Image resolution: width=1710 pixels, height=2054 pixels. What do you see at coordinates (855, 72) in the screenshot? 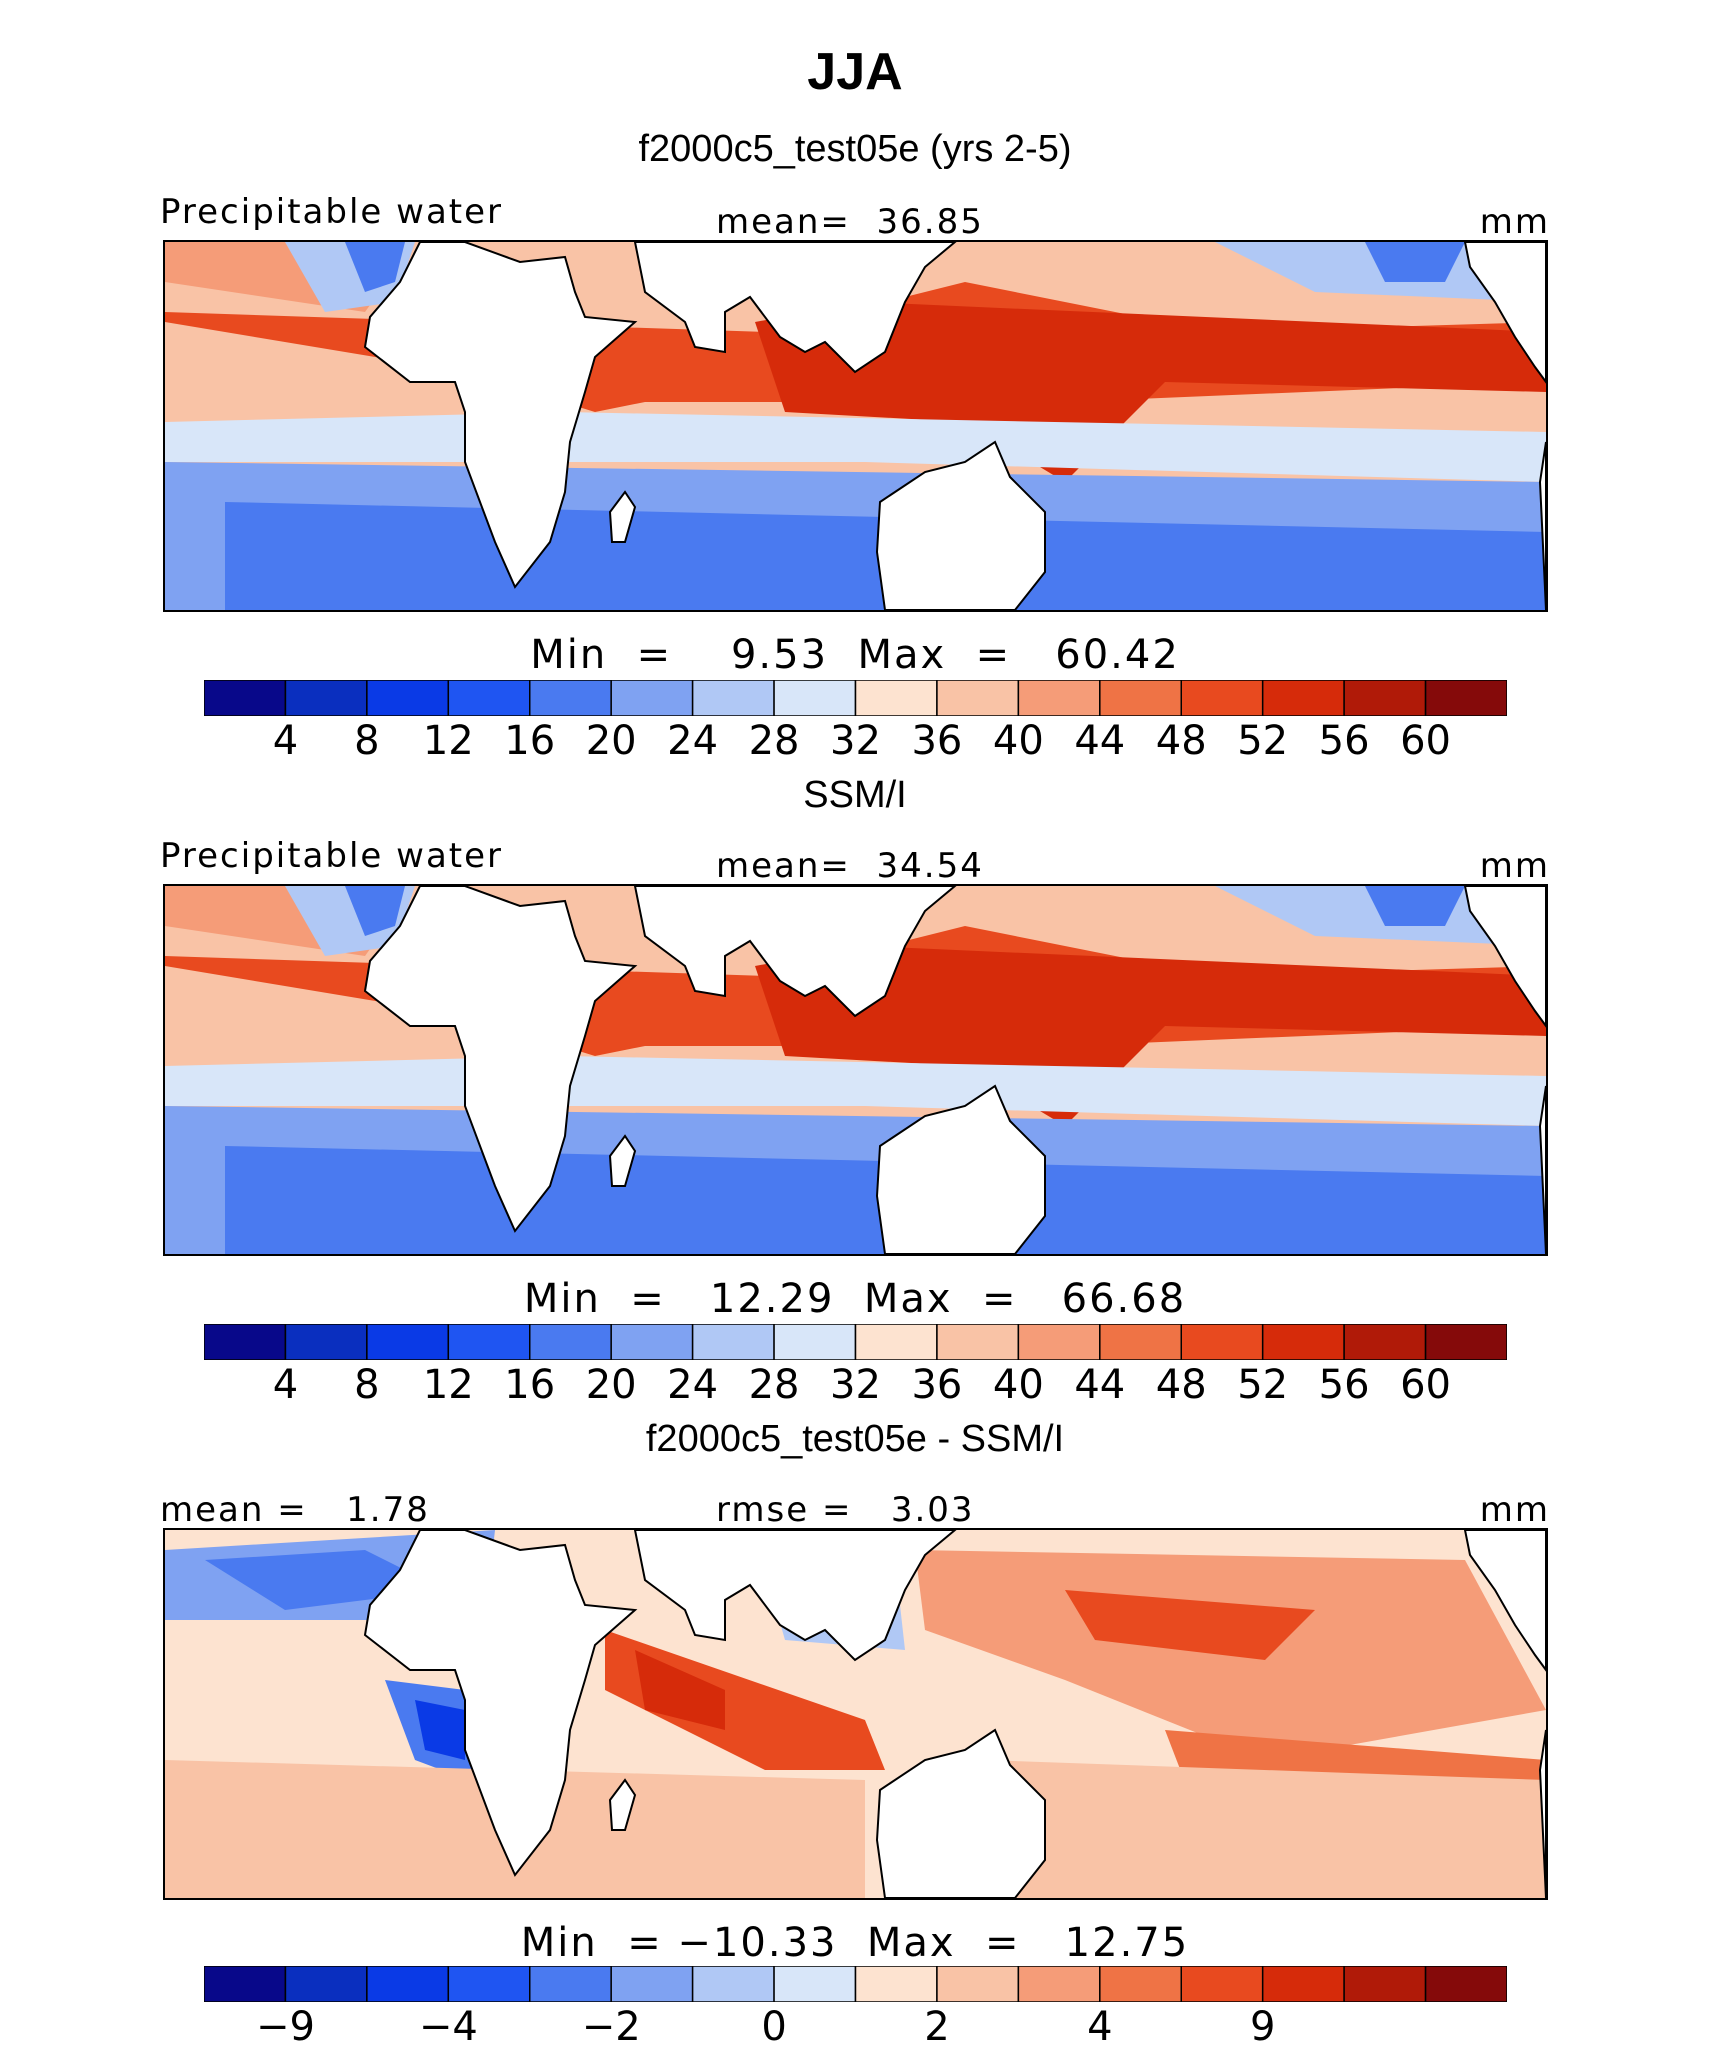
I see `figure-title: JJA` at bounding box center [855, 72].